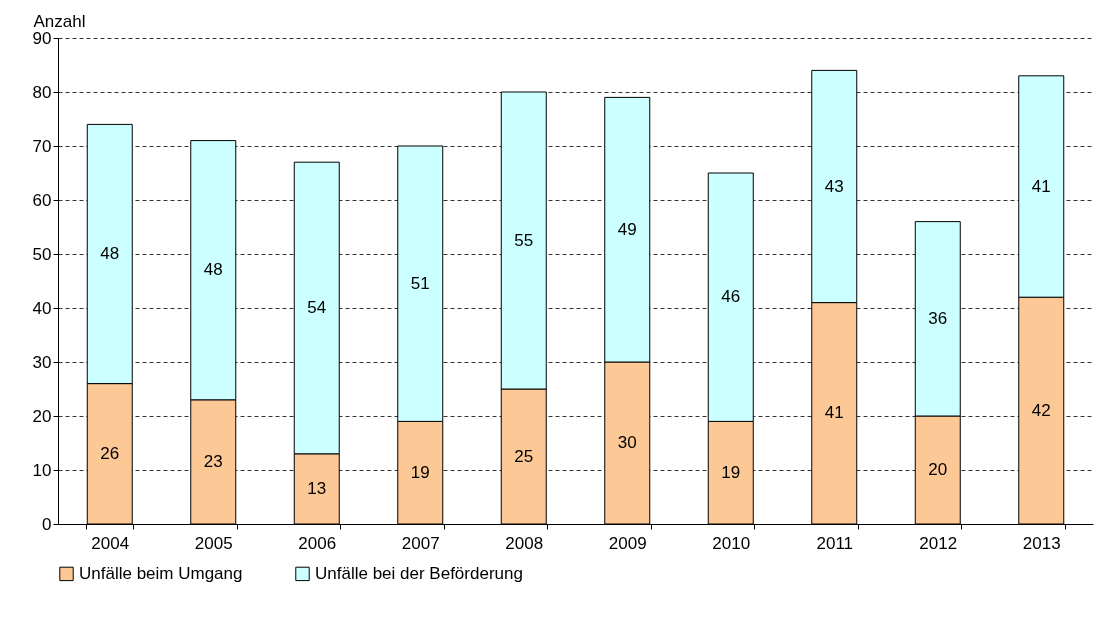  I want to click on data-label: 20, so click(938, 469).